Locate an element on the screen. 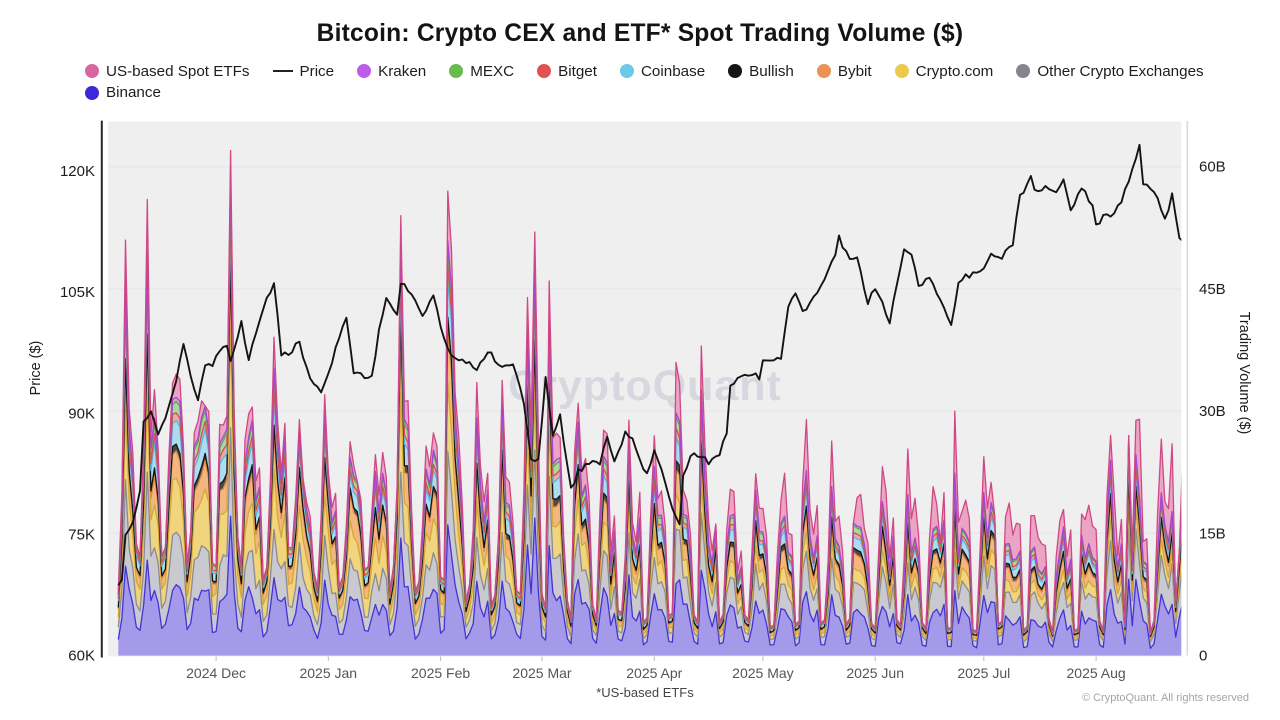 The width and height of the screenshot is (1280, 720). svg-text: 60B is located at coordinates (1212, 167).